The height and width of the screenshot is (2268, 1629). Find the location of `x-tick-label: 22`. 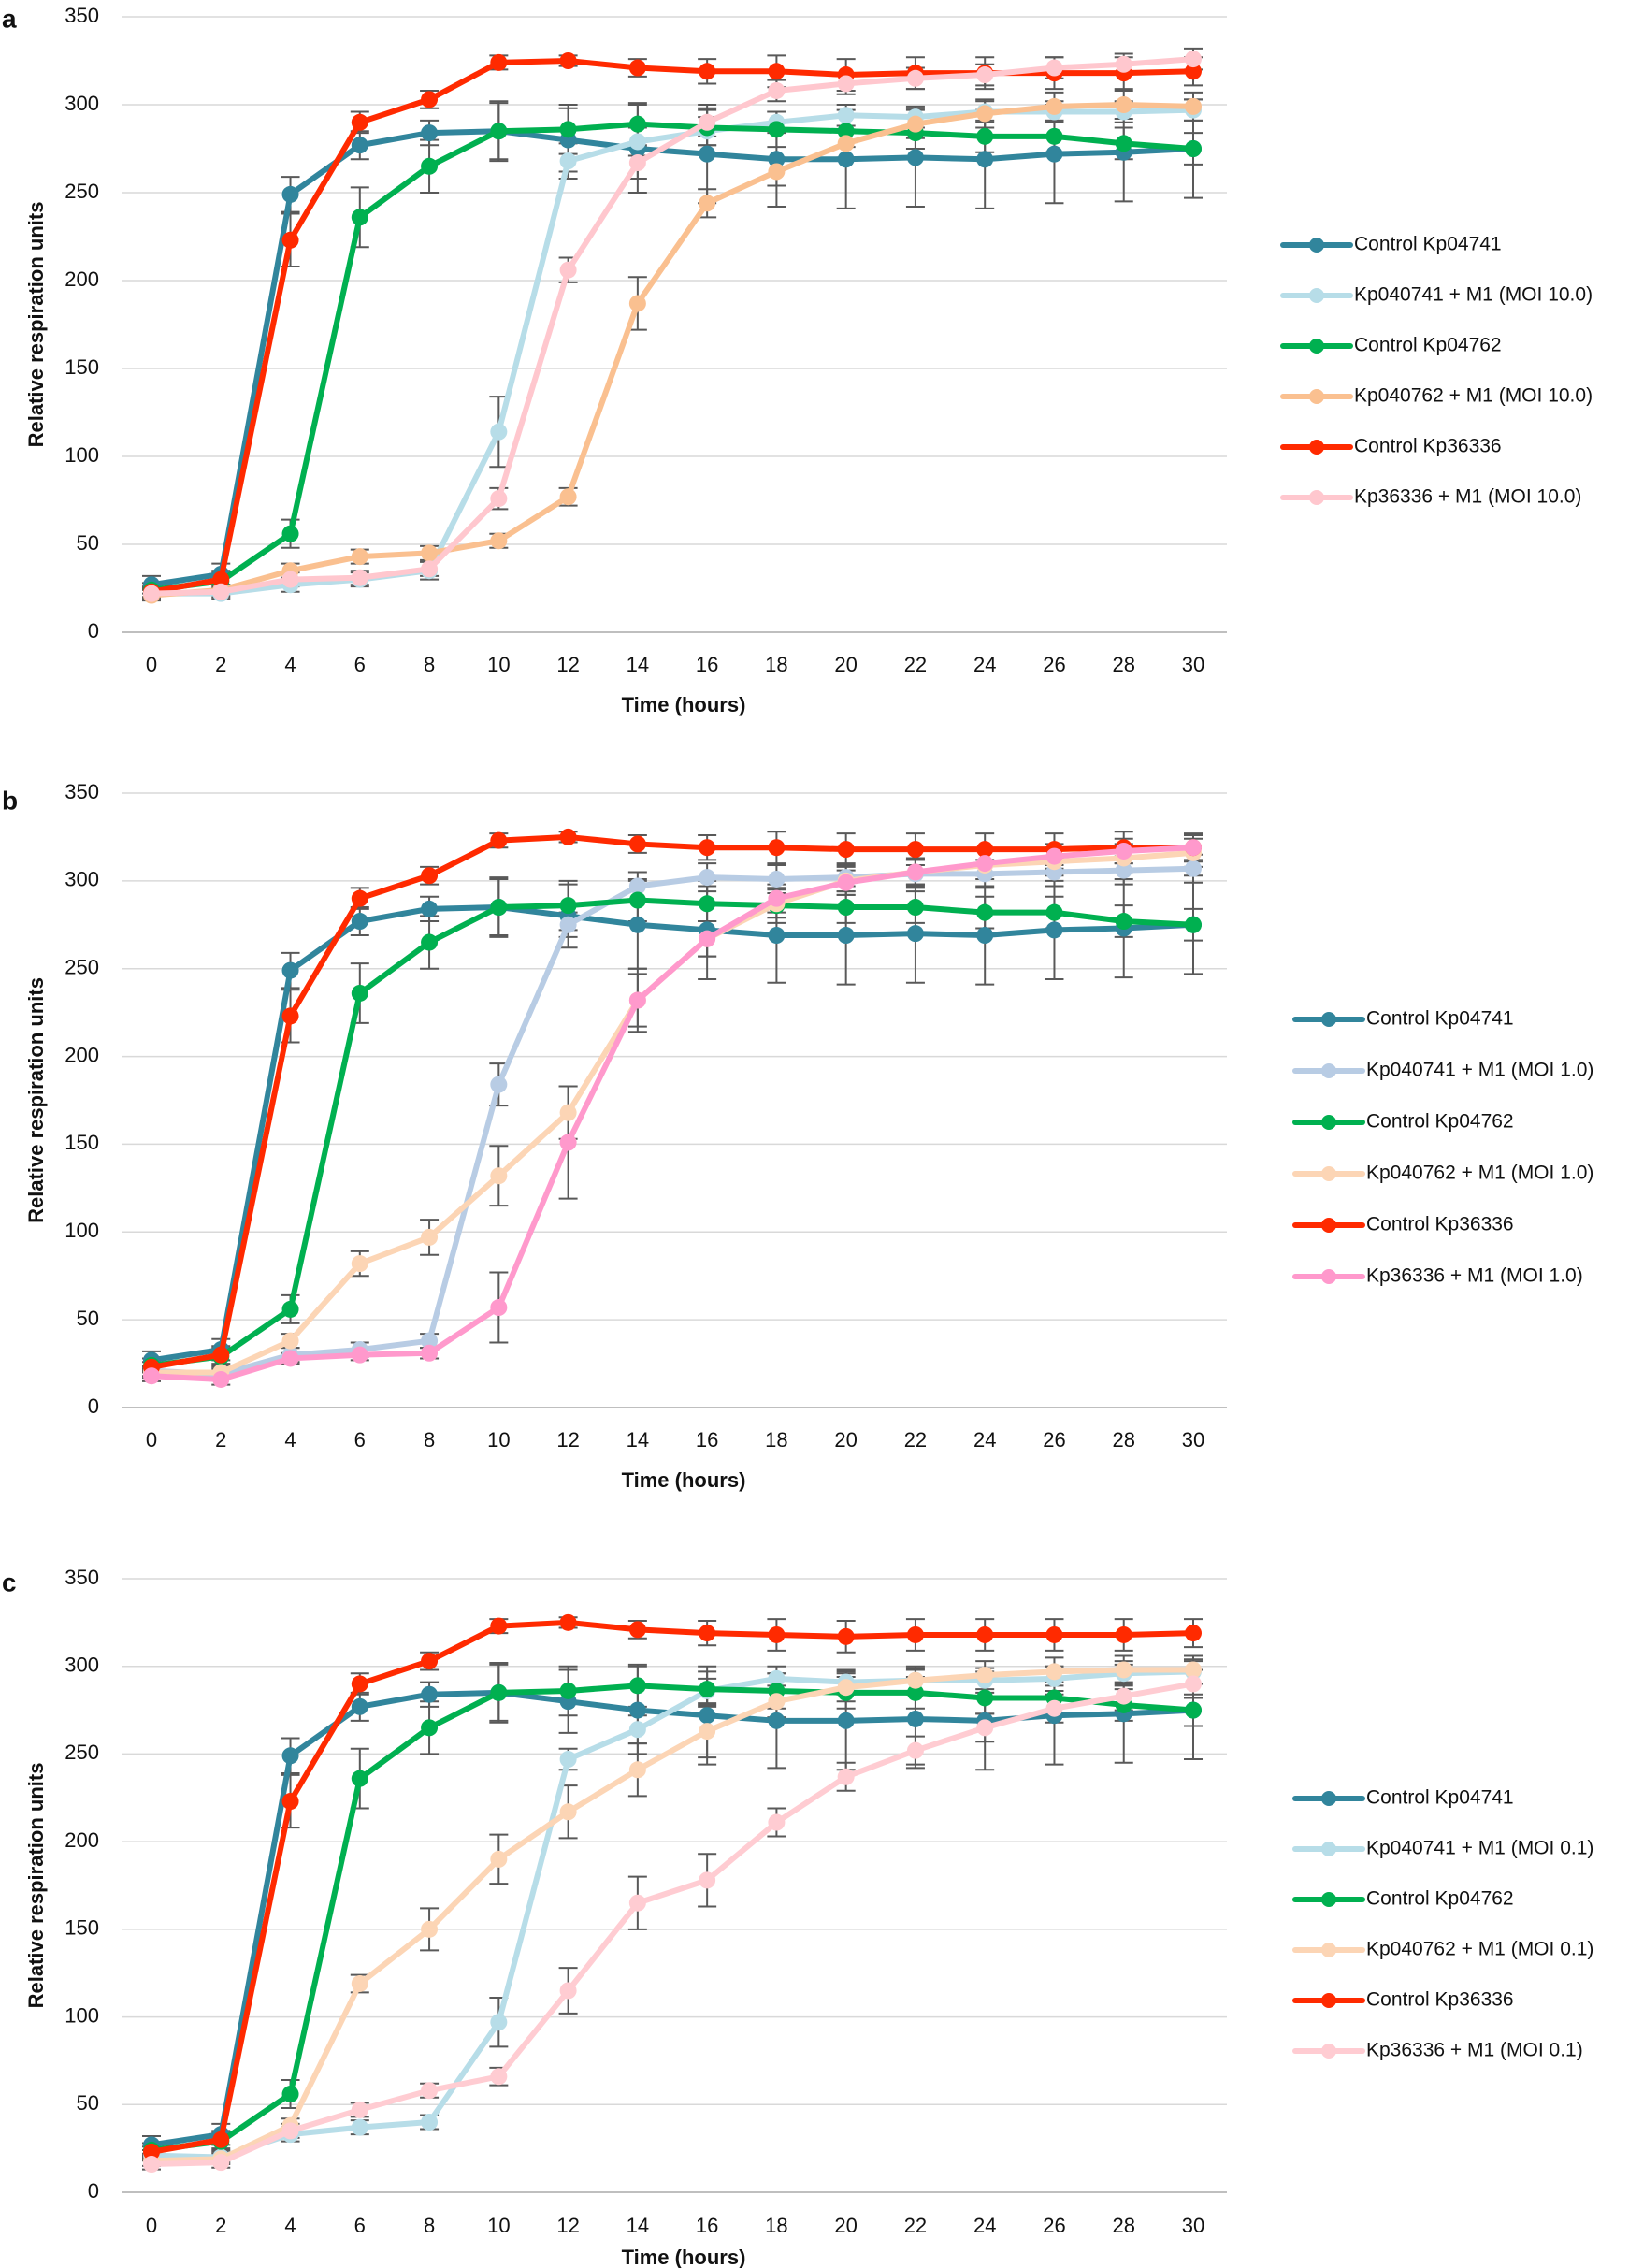

x-tick-label: 22 is located at coordinates (915, 2225).